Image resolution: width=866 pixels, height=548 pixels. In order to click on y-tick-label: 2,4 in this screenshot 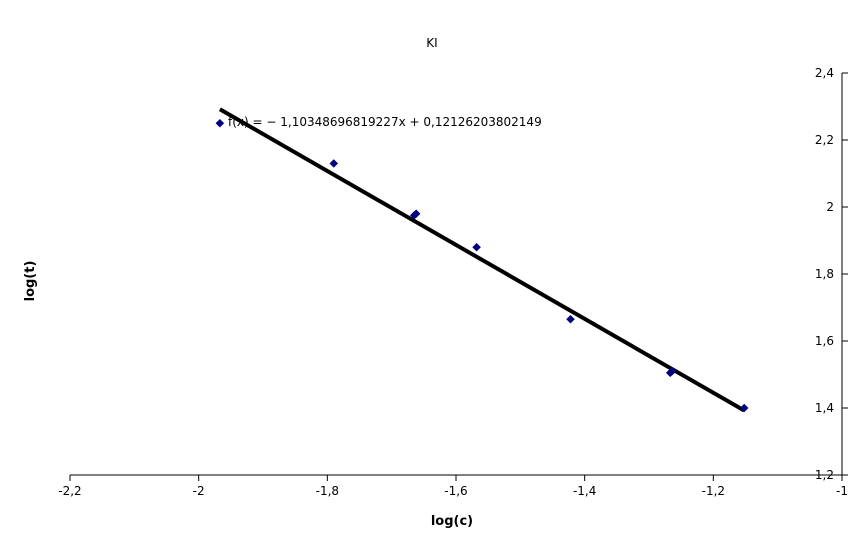, I will do `click(824, 73)`.